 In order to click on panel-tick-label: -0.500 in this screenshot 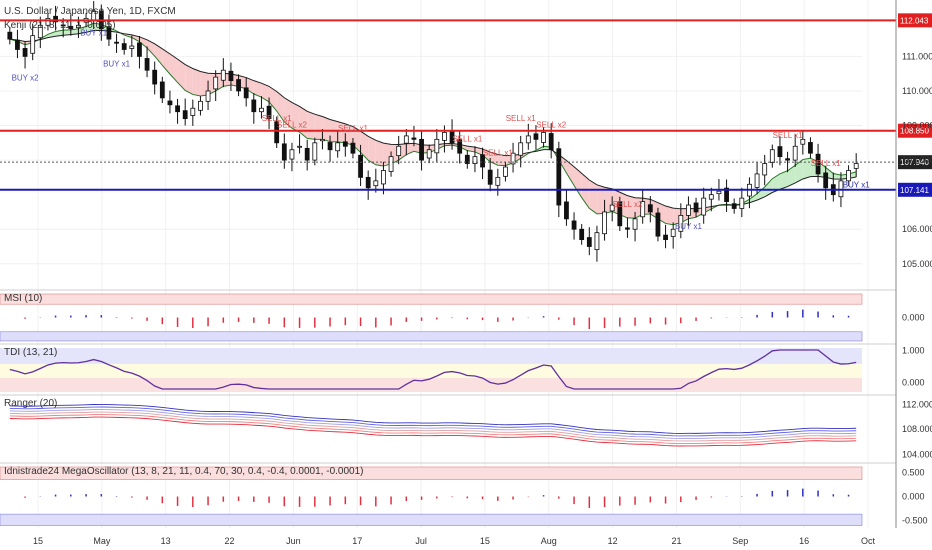, I will do `click(915, 520)`.